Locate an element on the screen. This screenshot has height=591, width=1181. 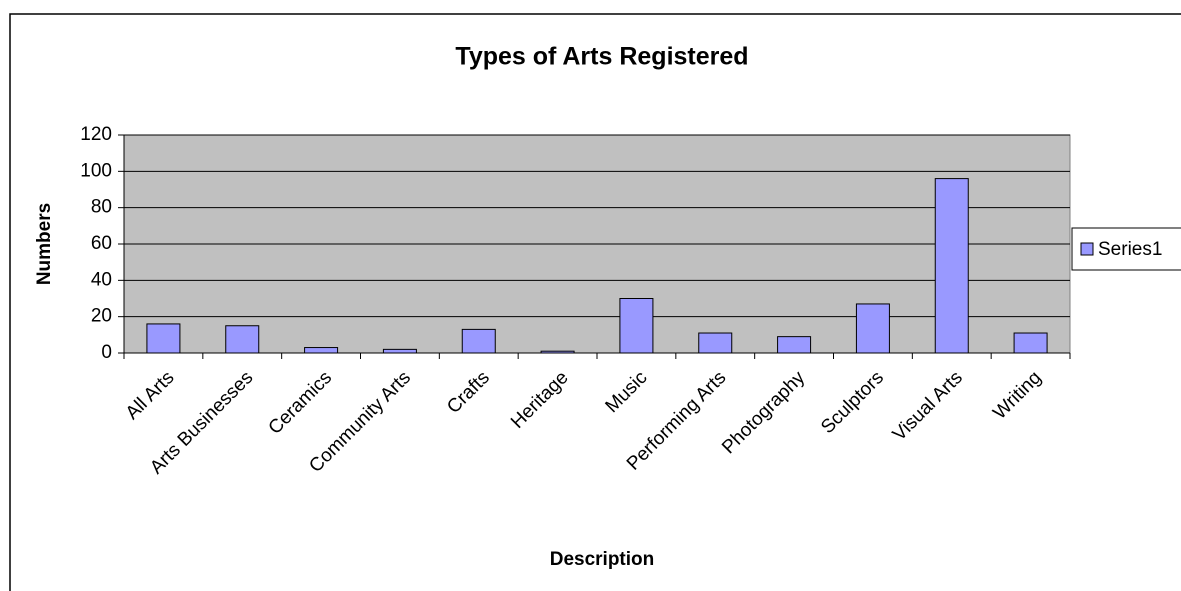
chart-title: Types of Arts Registered is located at coordinates (601, 57).